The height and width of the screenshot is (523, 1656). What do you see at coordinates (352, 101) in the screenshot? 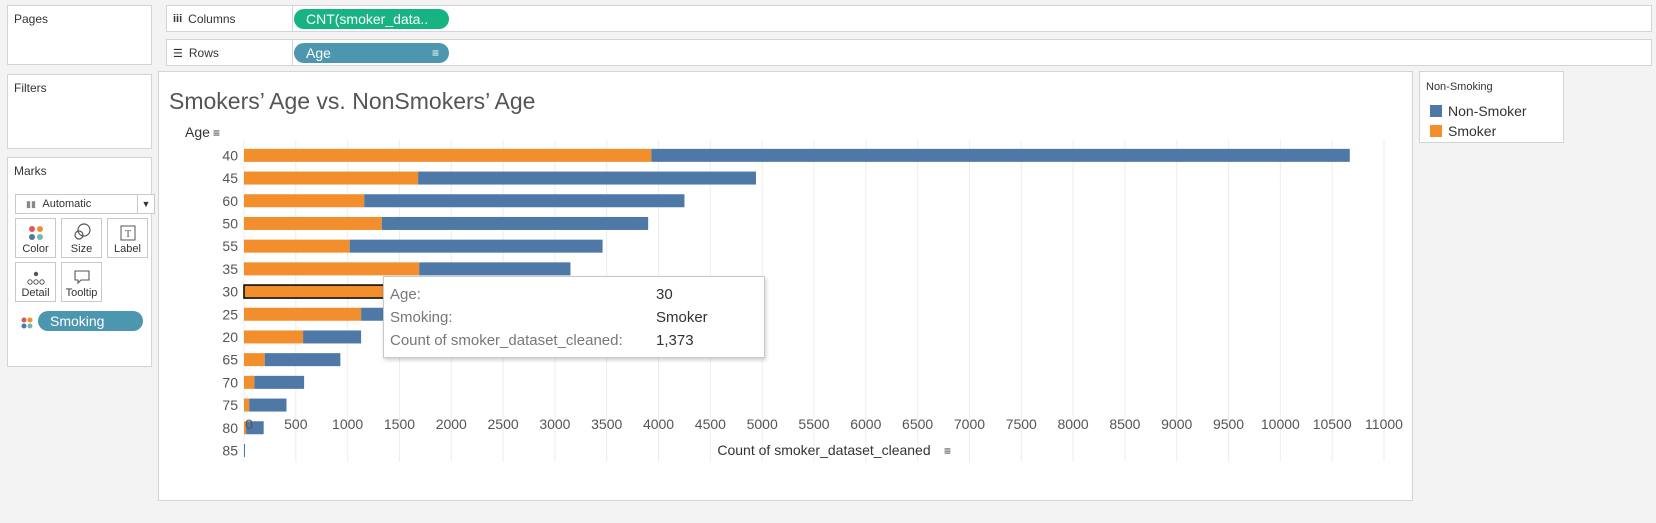
I see `chart-title: Smokers’ Age vs. NonSmokers’ Age` at bounding box center [352, 101].